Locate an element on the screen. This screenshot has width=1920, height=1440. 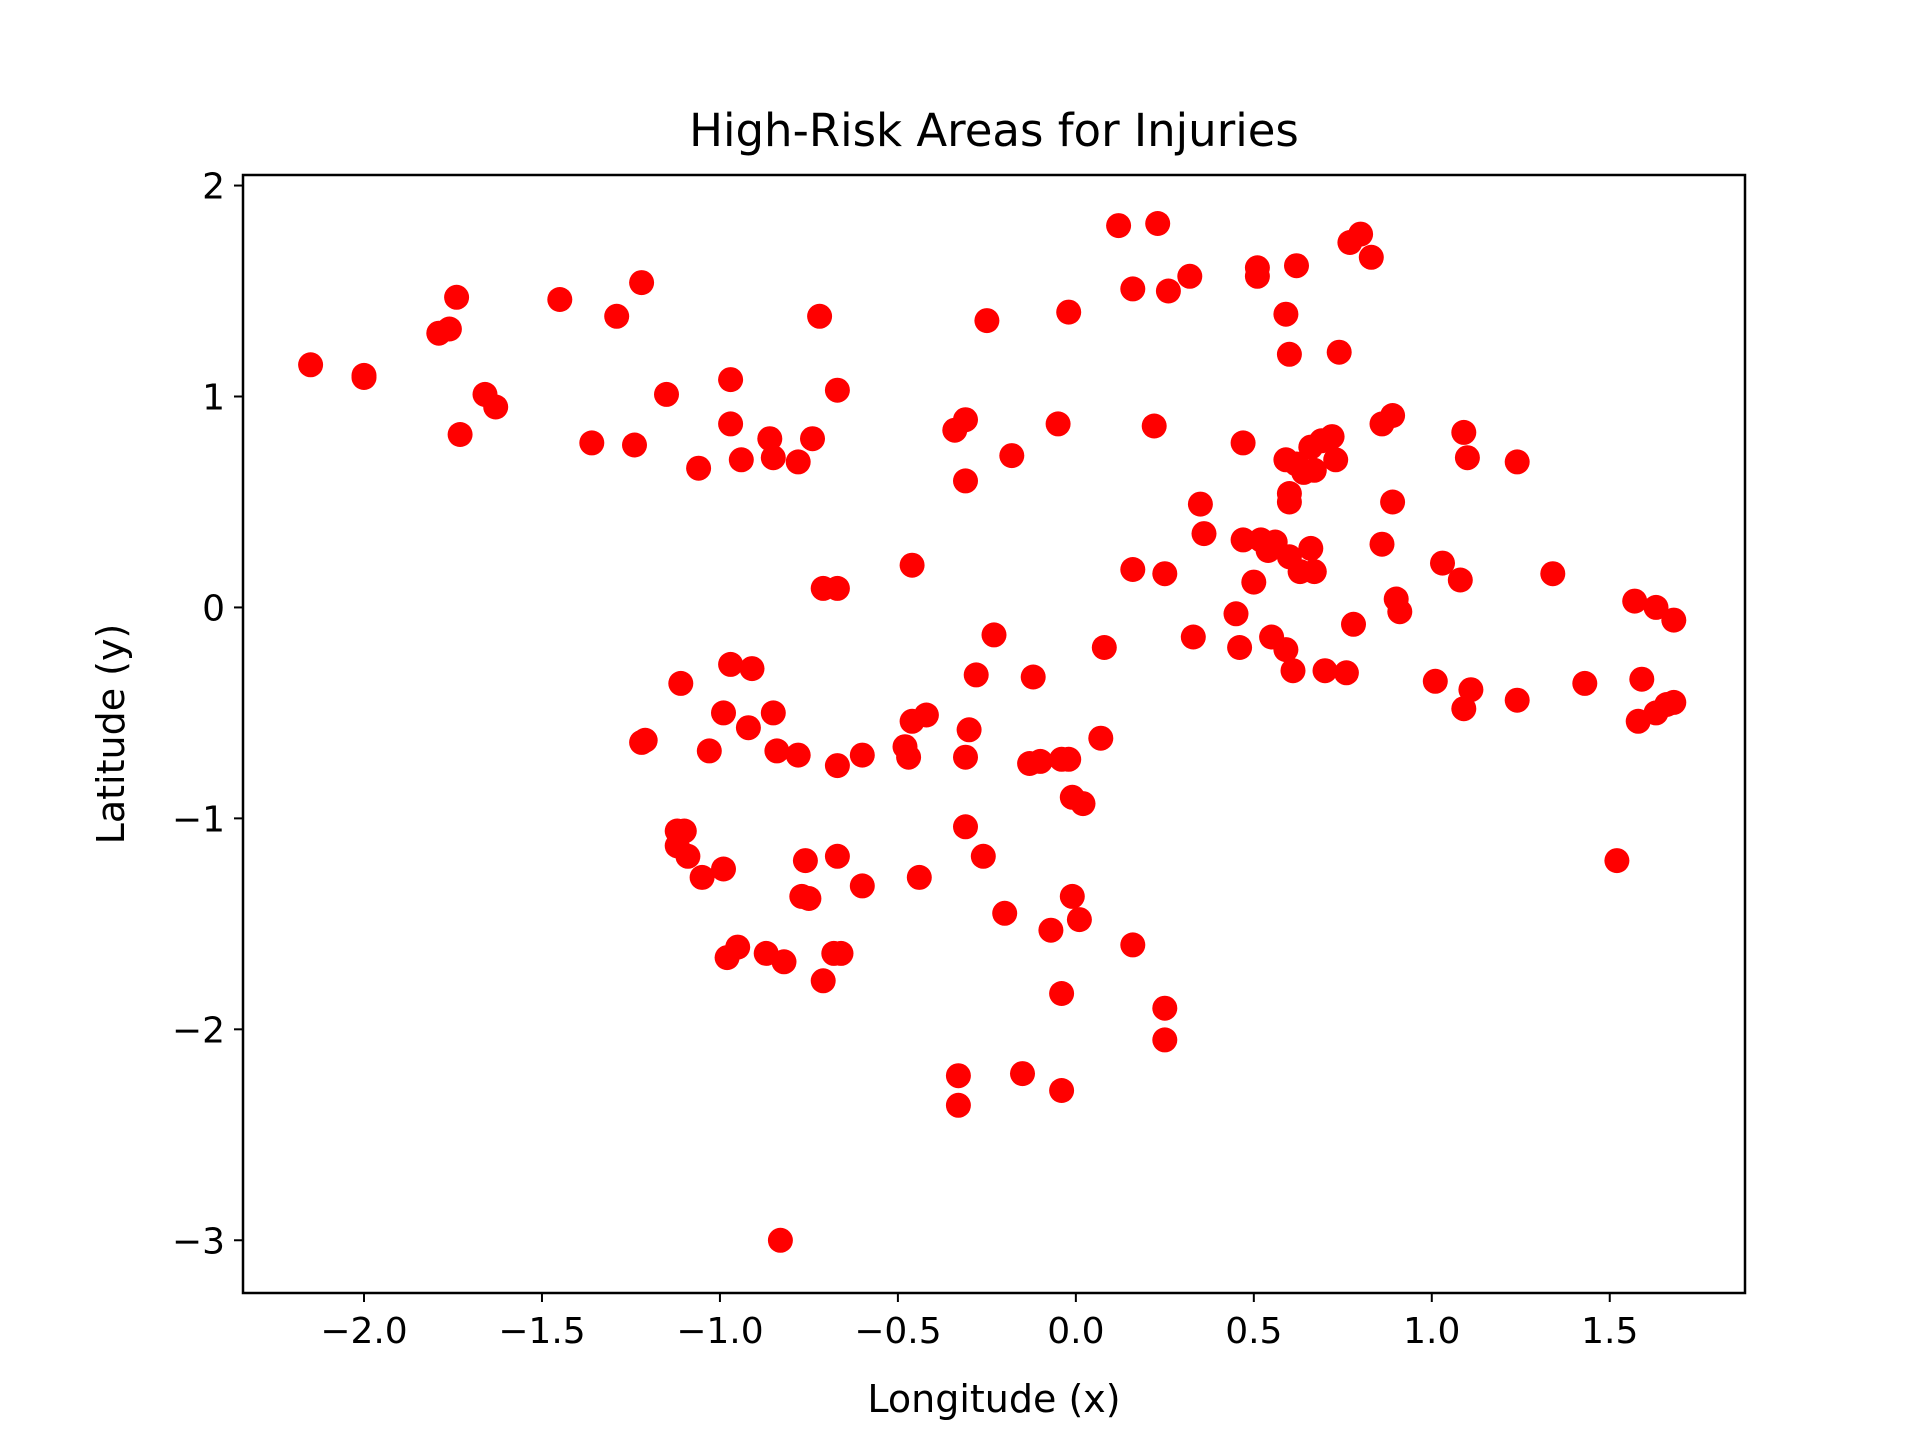
y-tick-label: −1 is located at coordinates (198, 819).